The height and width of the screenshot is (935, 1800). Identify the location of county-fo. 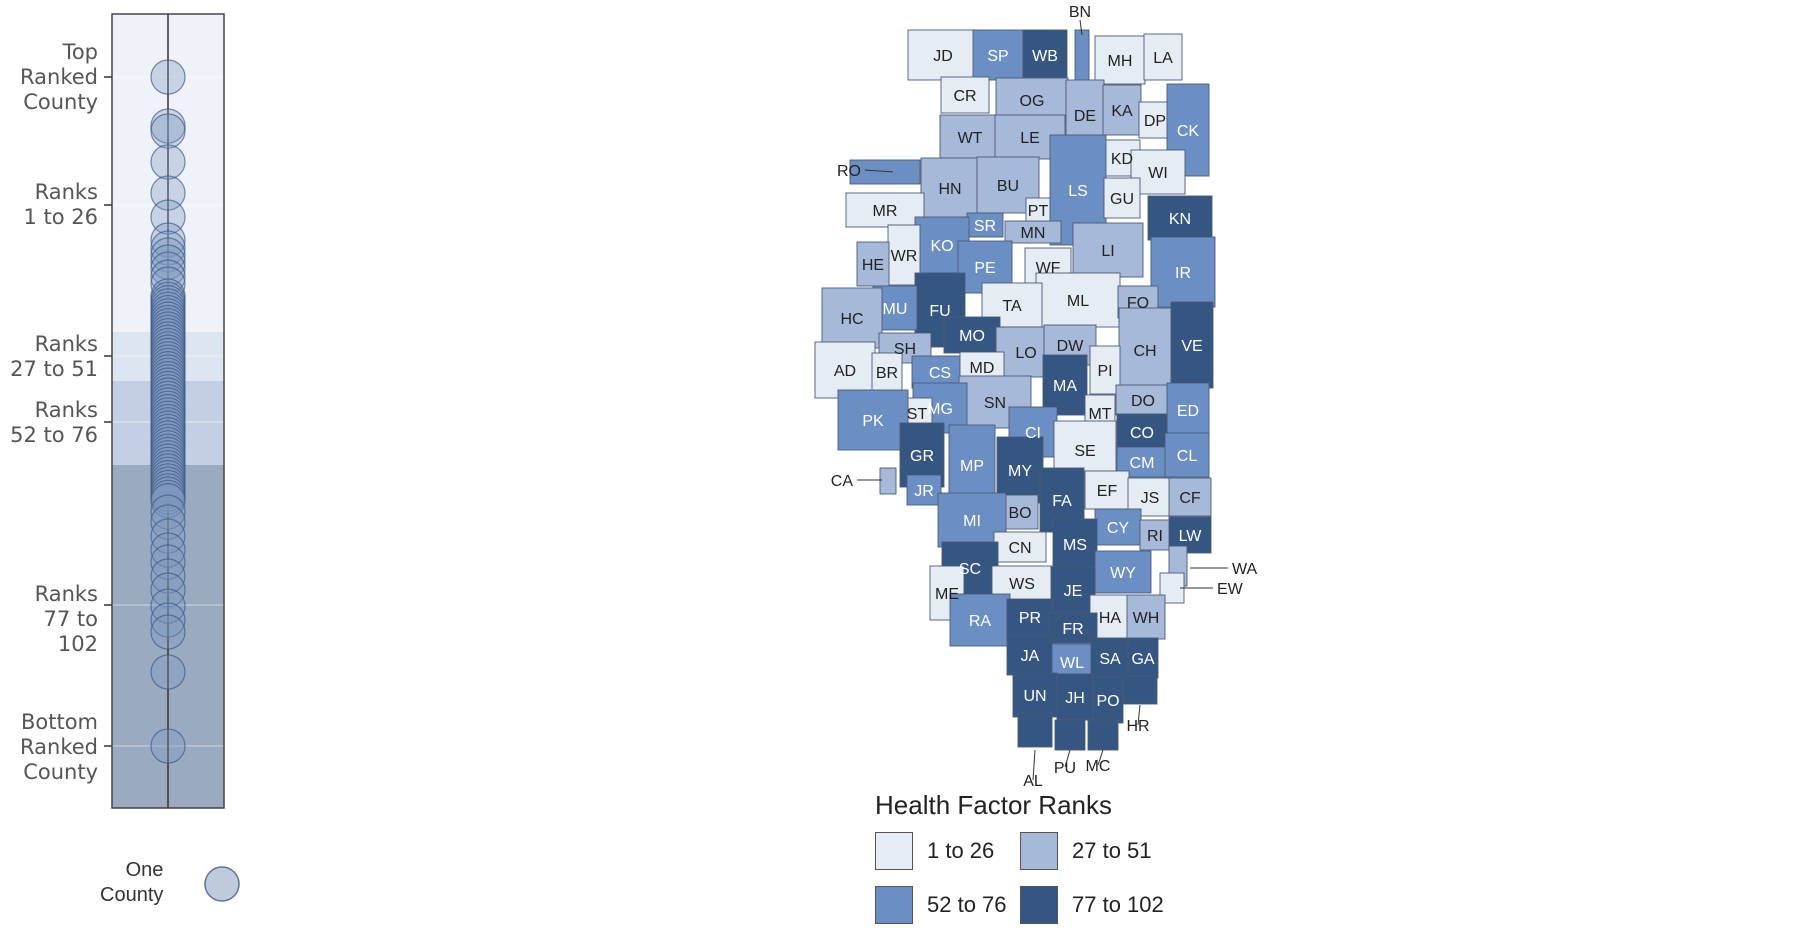
(1138, 302).